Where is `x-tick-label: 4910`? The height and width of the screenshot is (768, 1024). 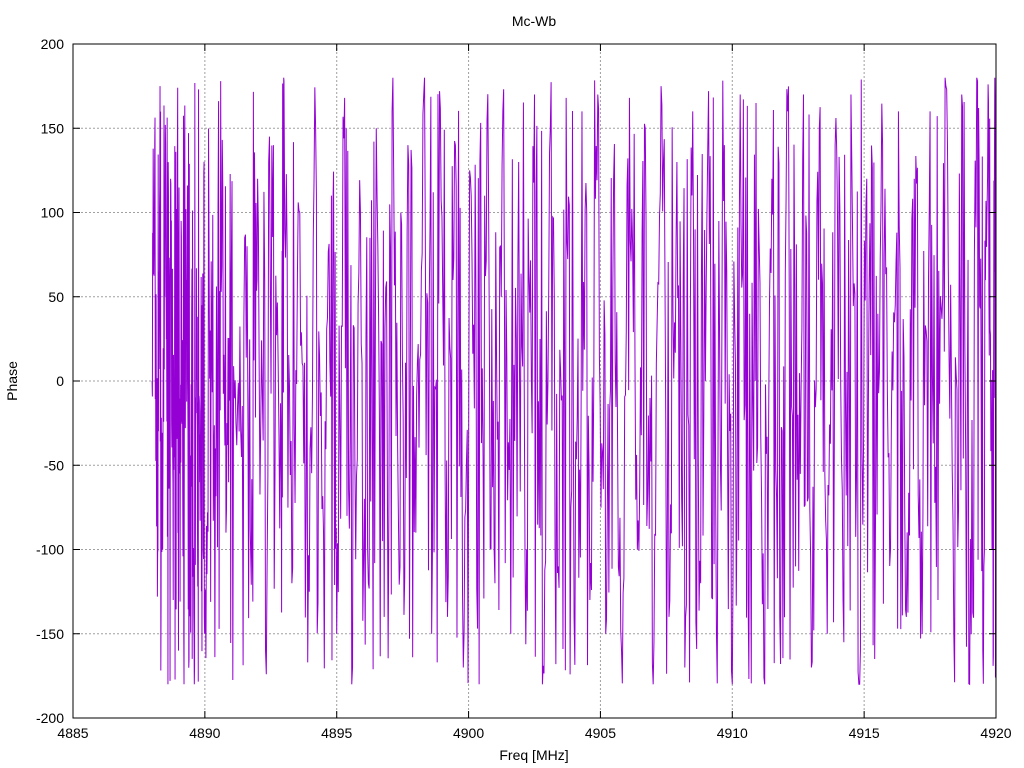 x-tick-label: 4910 is located at coordinates (732, 733).